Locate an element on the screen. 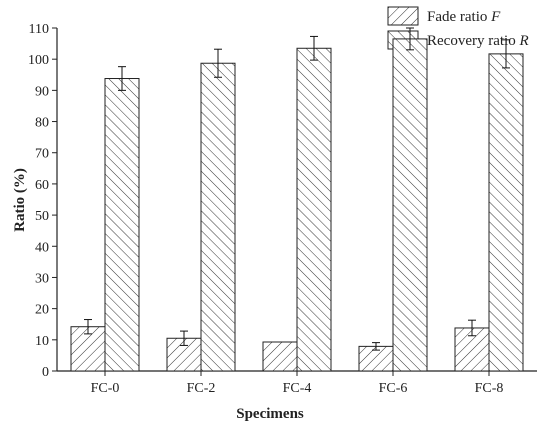 The image size is (550, 430). y-tick-label: 60 is located at coordinates (42, 185).